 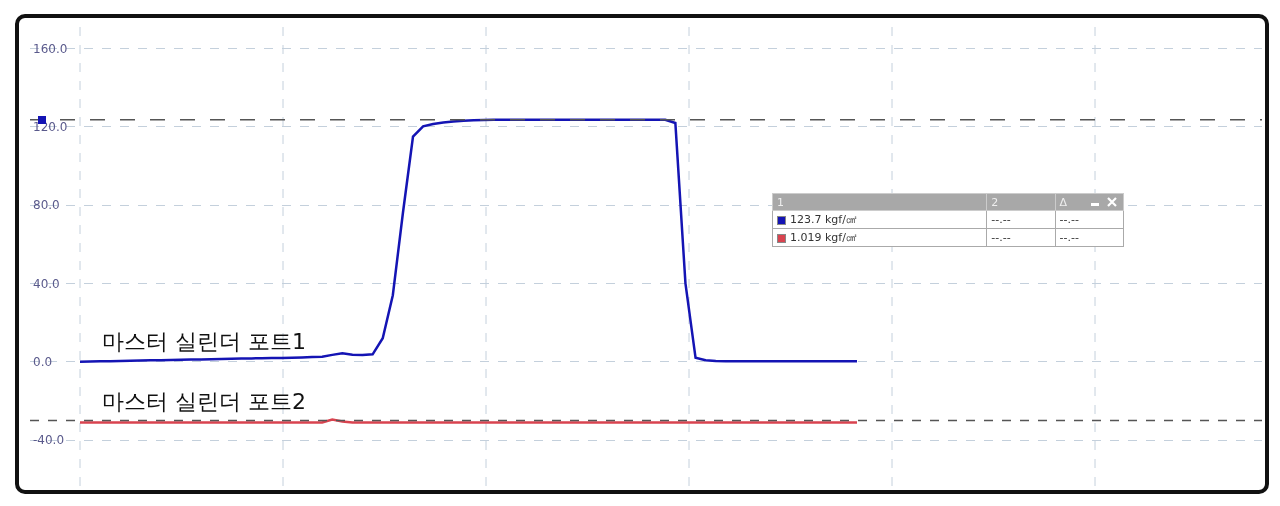 I want to click on series-label: 마스터 실린더 포트1, so click(x=204, y=341).